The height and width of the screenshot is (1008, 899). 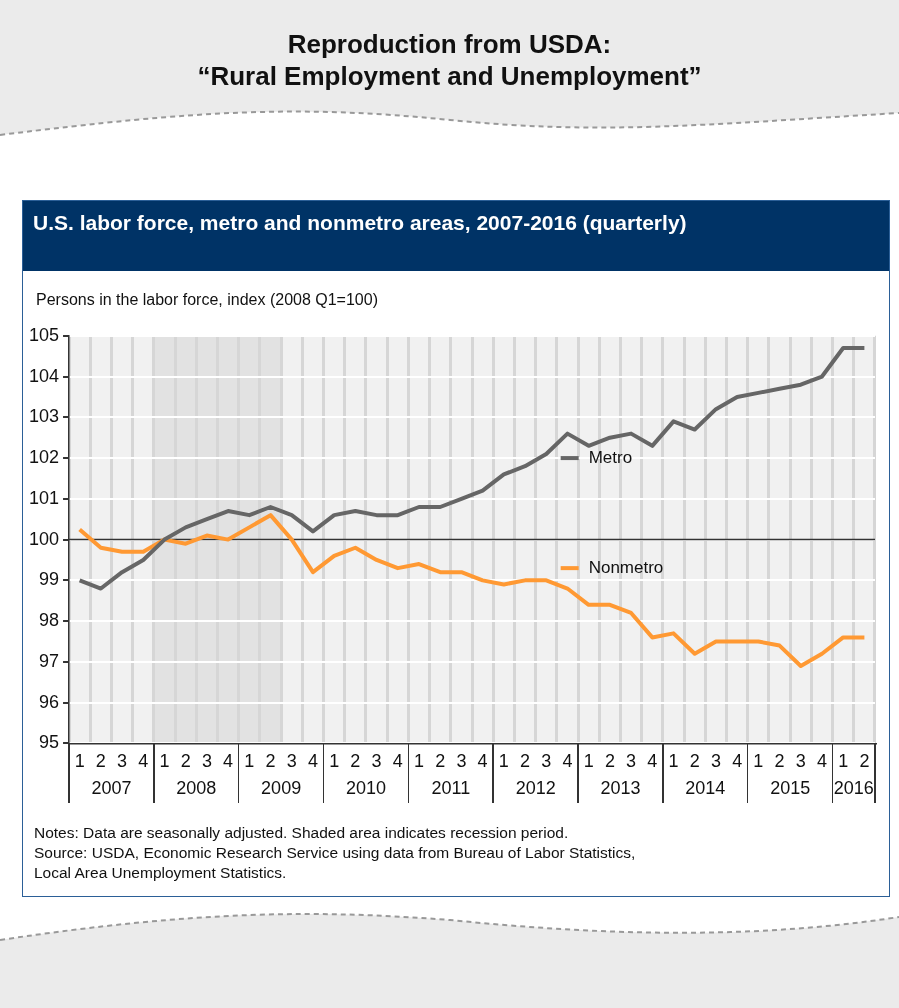 What do you see at coordinates (44, 416) in the screenshot?
I see `y-tick-label: 103` at bounding box center [44, 416].